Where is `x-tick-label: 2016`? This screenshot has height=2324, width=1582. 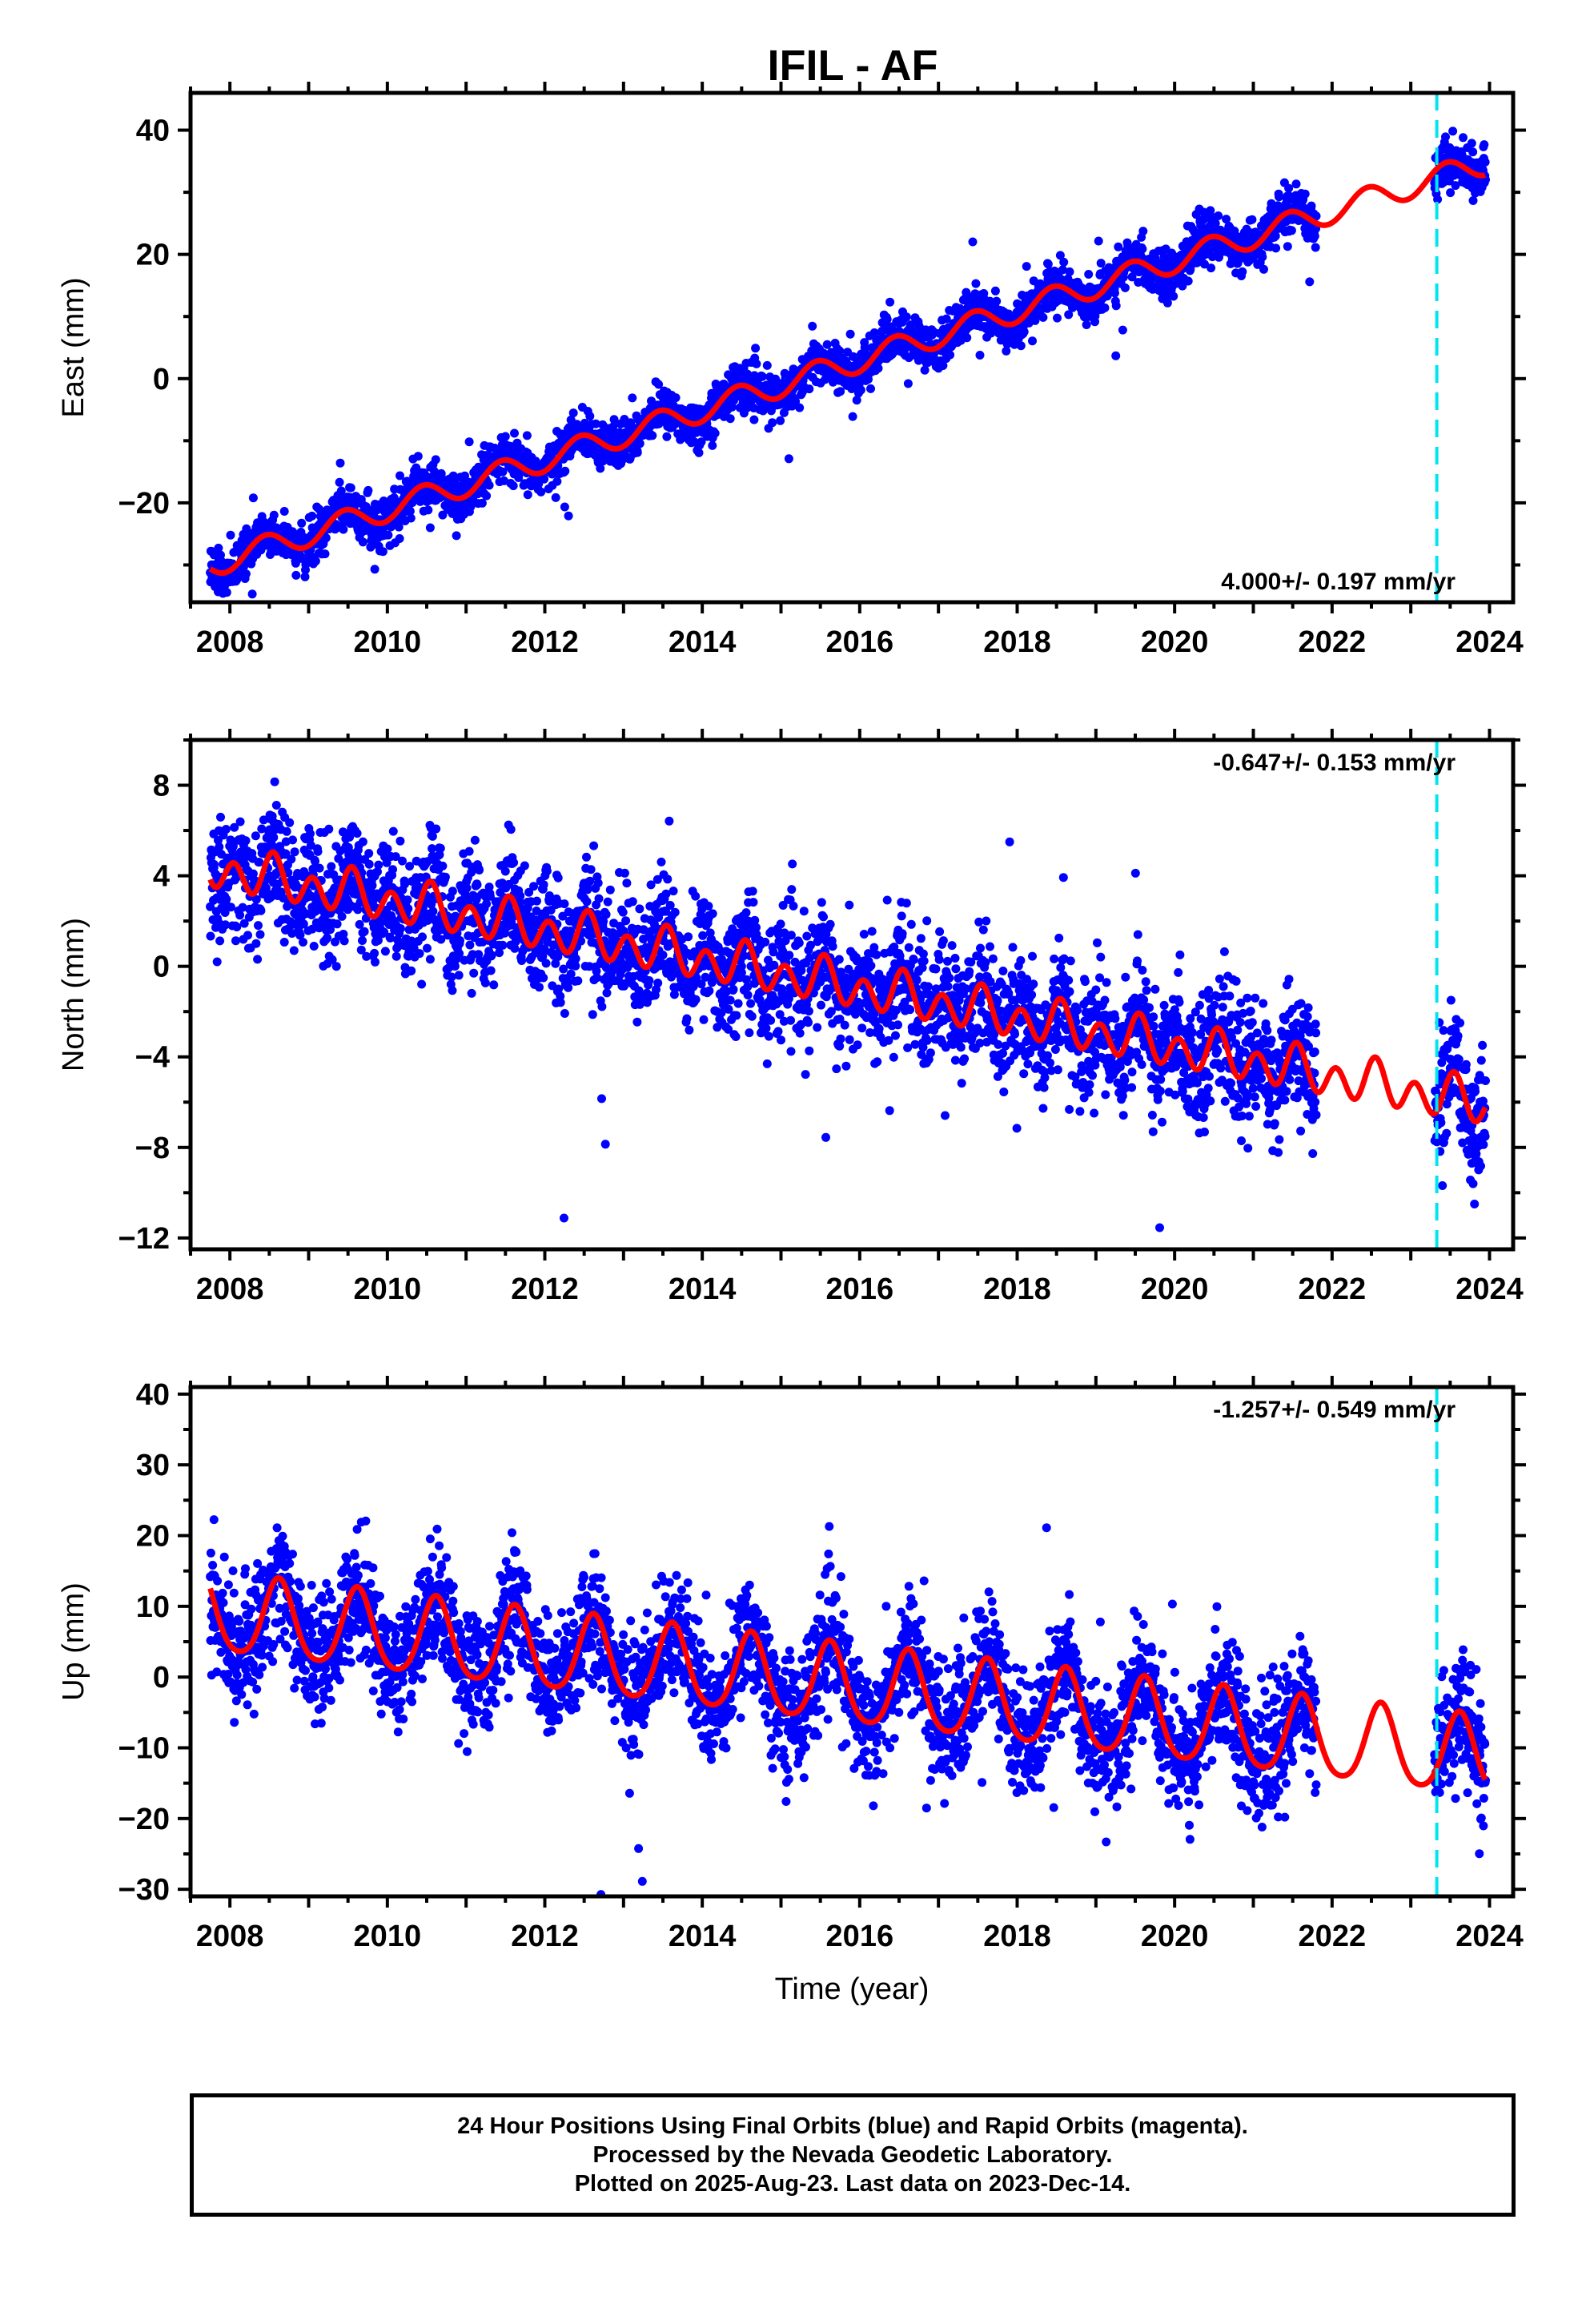
x-tick-label: 2016 is located at coordinates (860, 642).